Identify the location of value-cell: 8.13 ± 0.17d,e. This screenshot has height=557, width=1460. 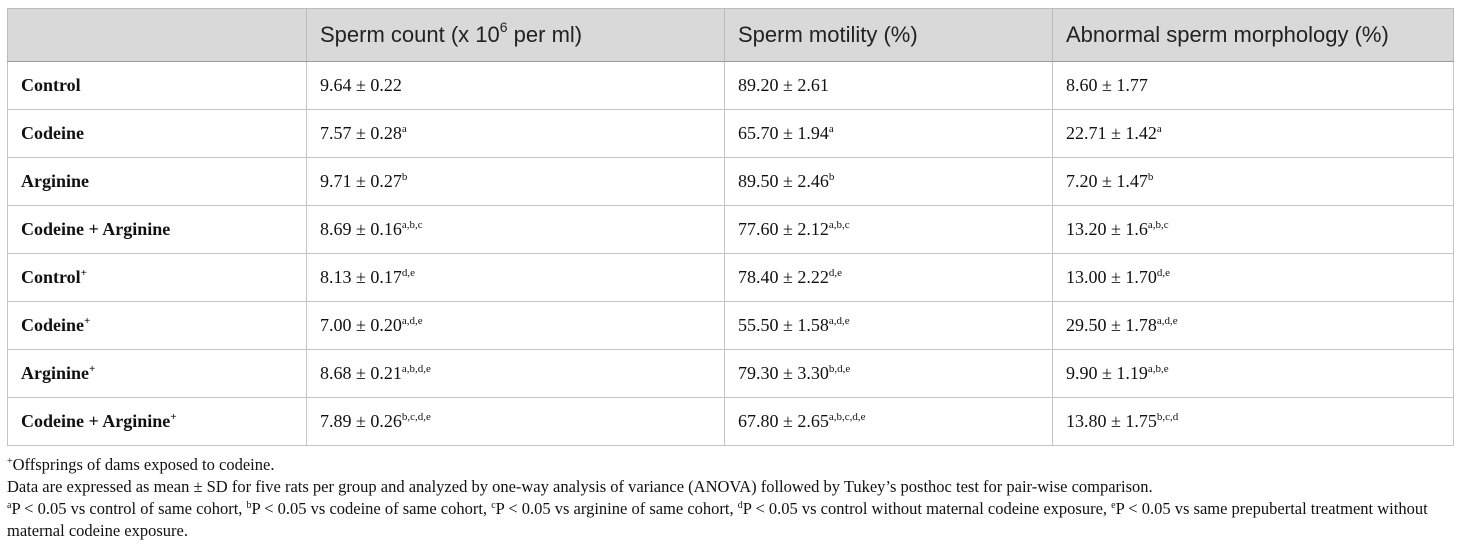
(515, 277).